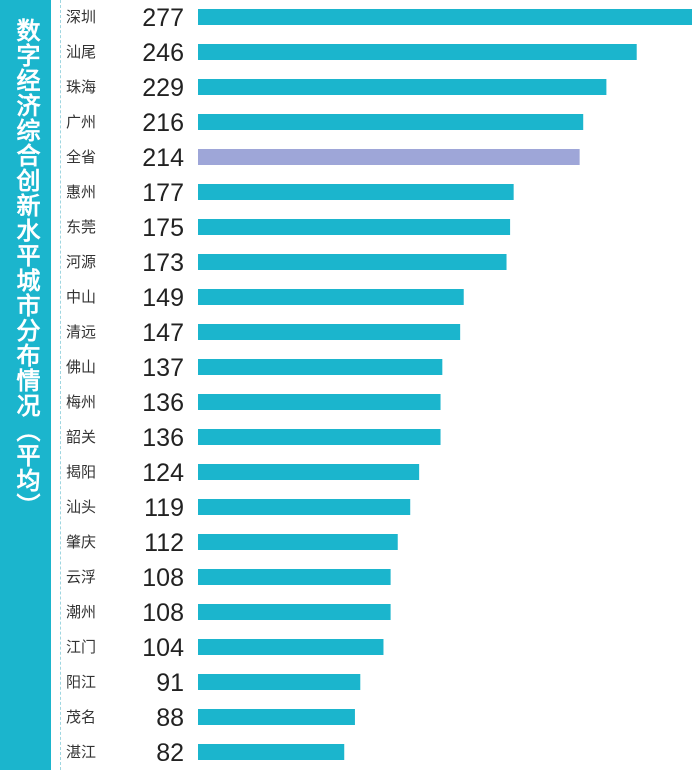 Image resolution: width=693 pixels, height=770 pixels. Describe the element at coordinates (163, 158) in the screenshot. I see `value-label: 214` at that location.